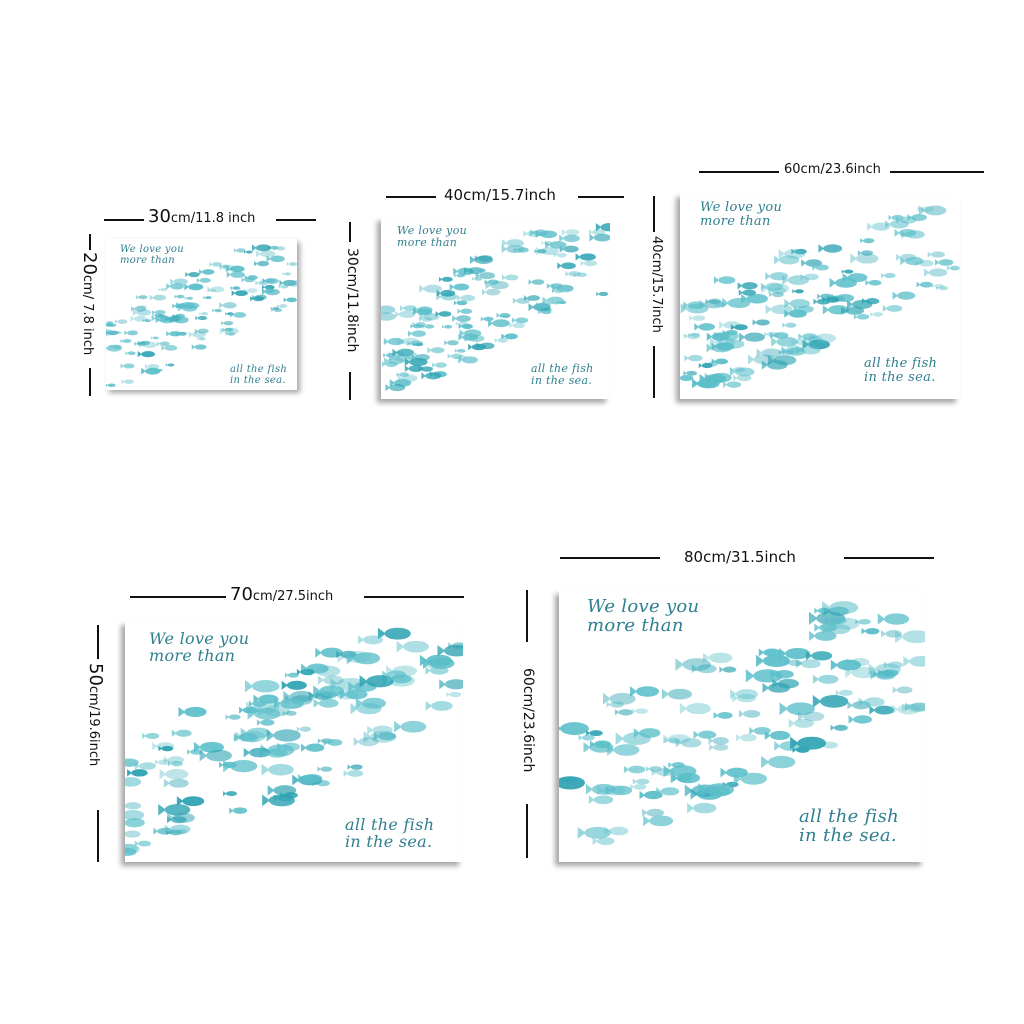 The height and width of the screenshot is (1024, 1024). Describe the element at coordinates (528, 720) in the screenshot. I see `height-label: 60cm/23.6inch` at that location.